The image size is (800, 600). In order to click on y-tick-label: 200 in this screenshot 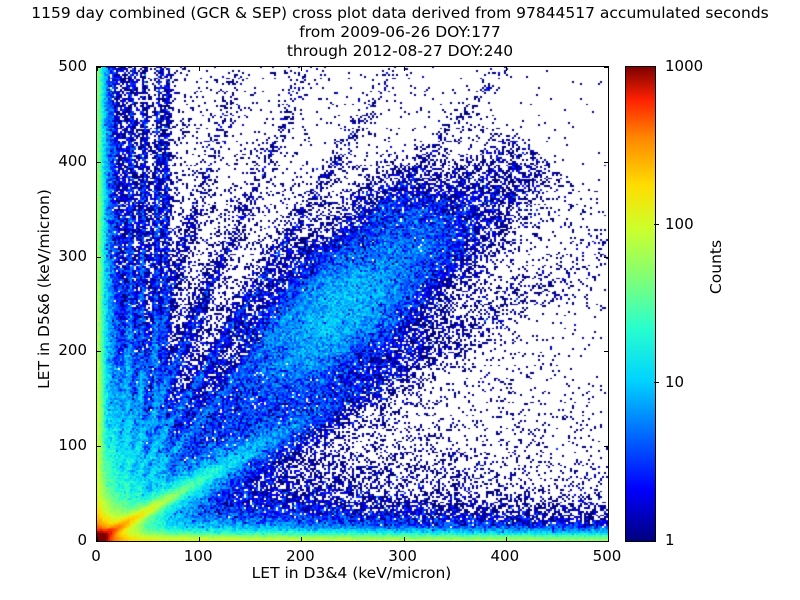, I will do `click(72, 350)`.